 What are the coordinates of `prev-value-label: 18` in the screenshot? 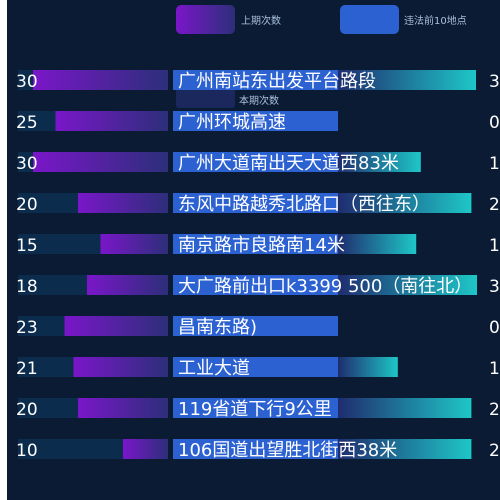 It's located at (27, 287).